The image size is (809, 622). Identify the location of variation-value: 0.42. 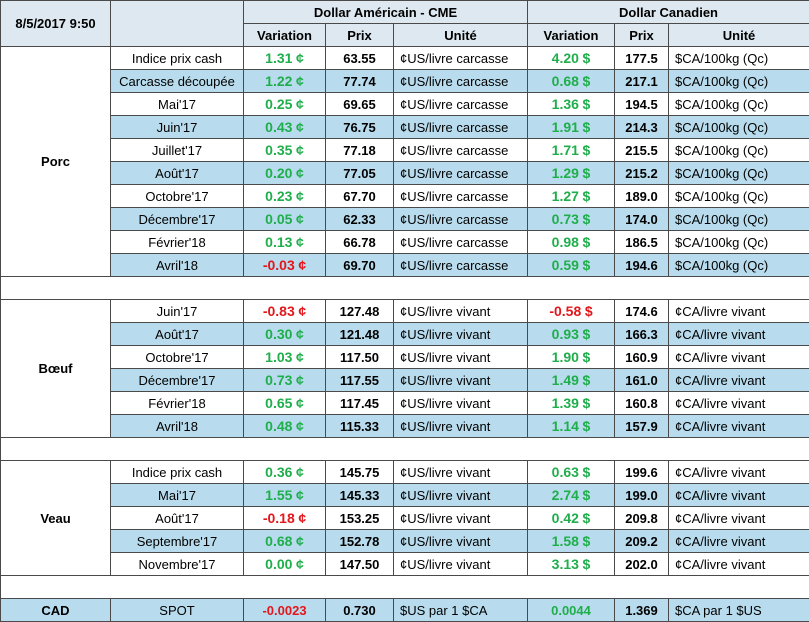
(565, 518).